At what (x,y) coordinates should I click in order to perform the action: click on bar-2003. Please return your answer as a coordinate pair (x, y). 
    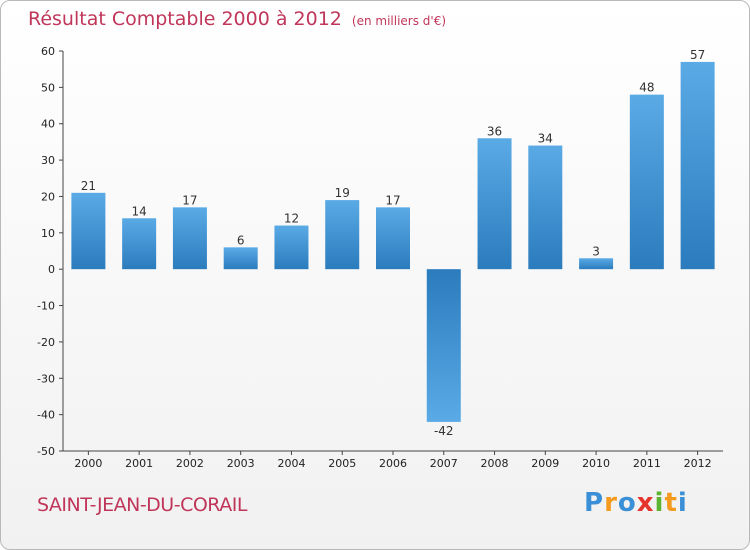
    Looking at the image, I should click on (240, 258).